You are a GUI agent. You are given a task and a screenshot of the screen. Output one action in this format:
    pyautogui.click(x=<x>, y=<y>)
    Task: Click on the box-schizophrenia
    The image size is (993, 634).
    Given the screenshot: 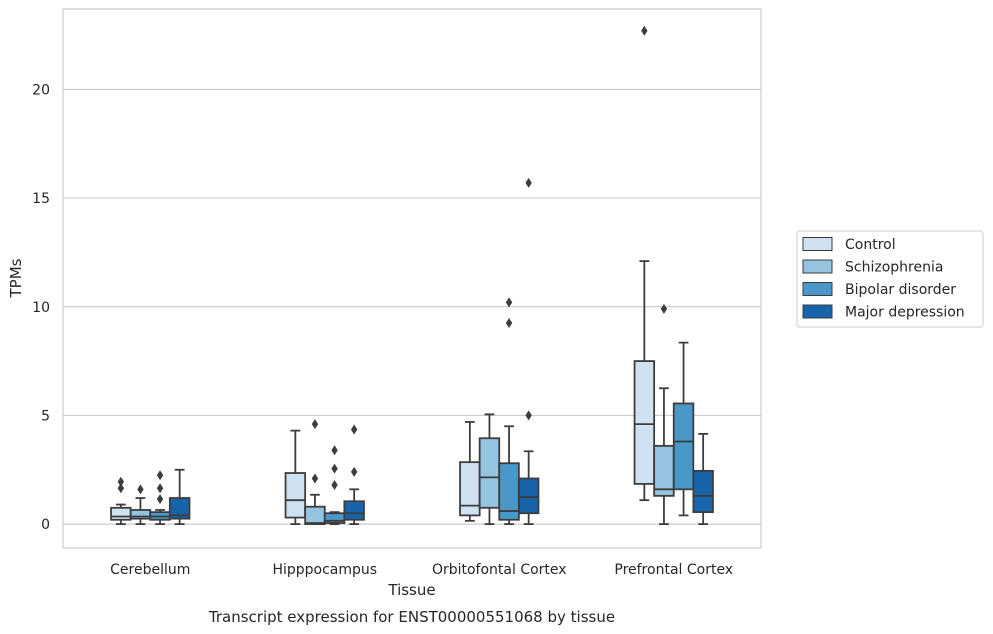 What is the action you would take?
    pyautogui.click(x=315, y=472)
    